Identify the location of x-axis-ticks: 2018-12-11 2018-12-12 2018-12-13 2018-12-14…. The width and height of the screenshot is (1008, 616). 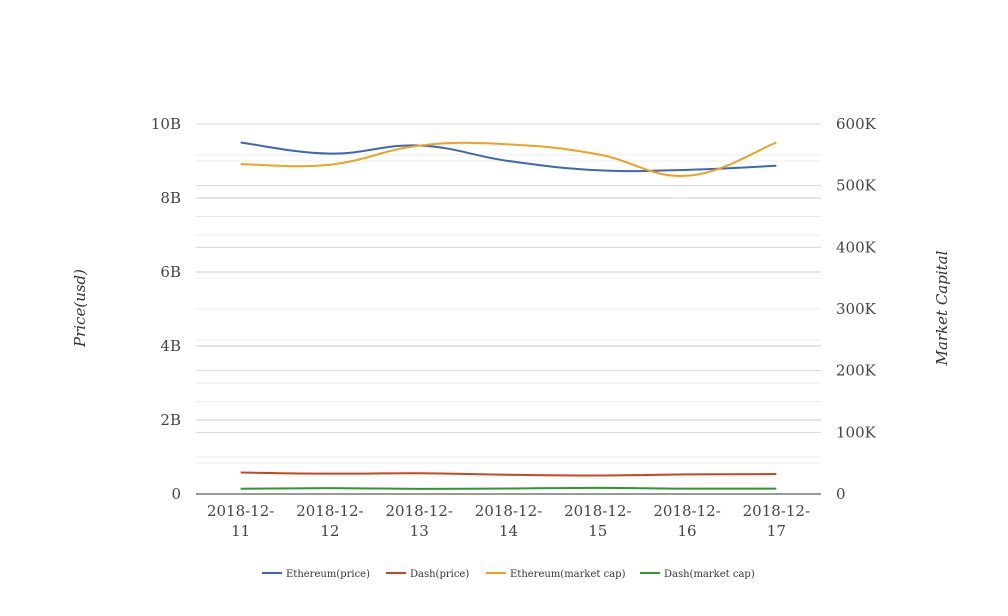
(508, 521).